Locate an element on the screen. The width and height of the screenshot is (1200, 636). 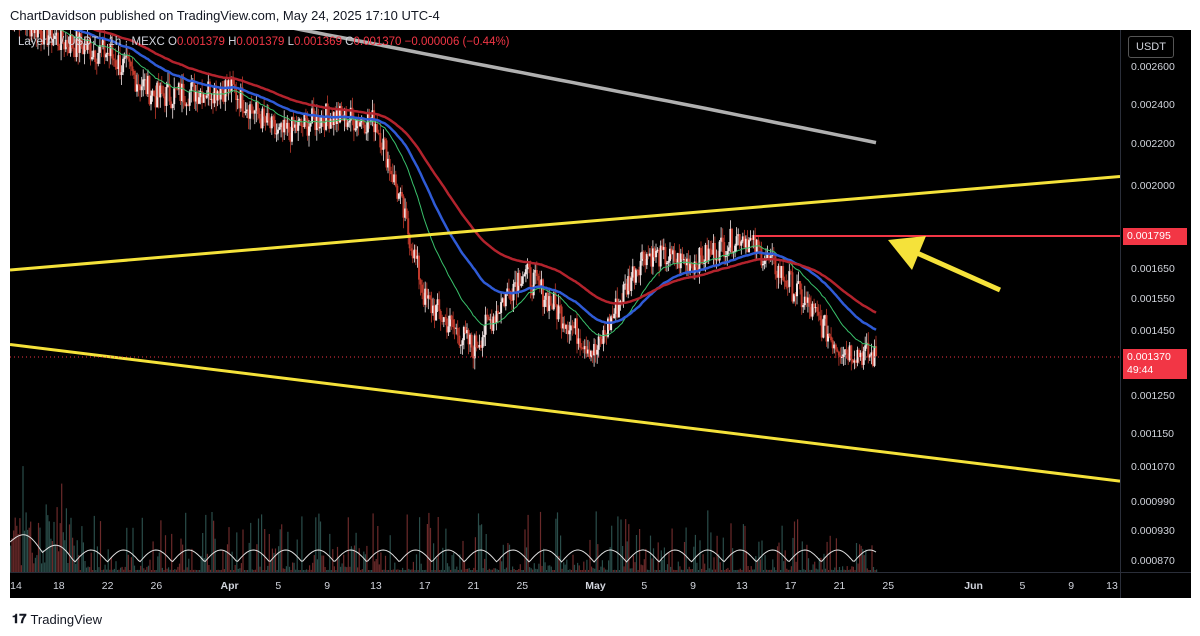
tradingview-logo: 𝟏𝟕 TradingView is located at coordinates (57, 619).